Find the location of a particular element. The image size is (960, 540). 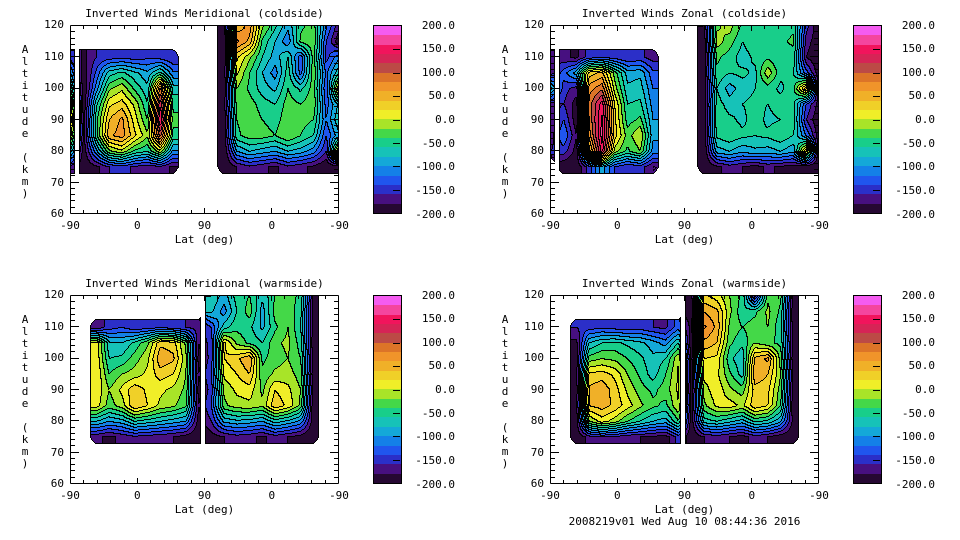

y-axis-label-char: A is located at coordinates (25, 319).